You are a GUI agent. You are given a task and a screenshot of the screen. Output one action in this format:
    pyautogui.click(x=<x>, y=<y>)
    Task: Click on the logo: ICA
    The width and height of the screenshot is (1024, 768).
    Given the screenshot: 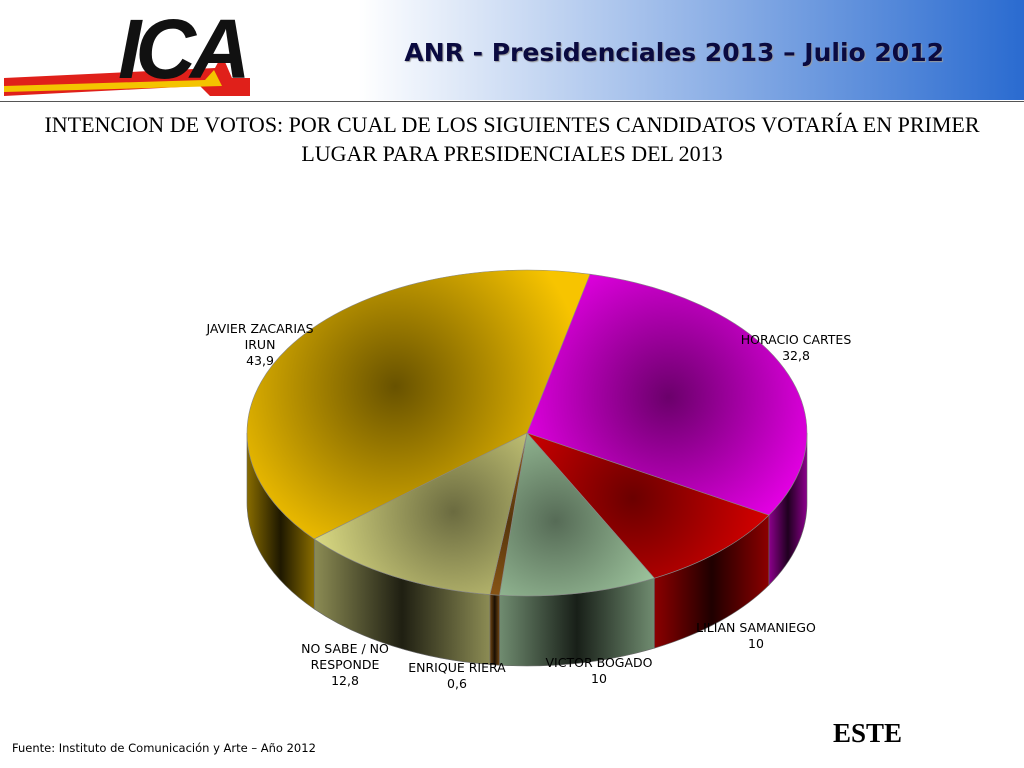 What is the action you would take?
    pyautogui.click(x=184, y=49)
    